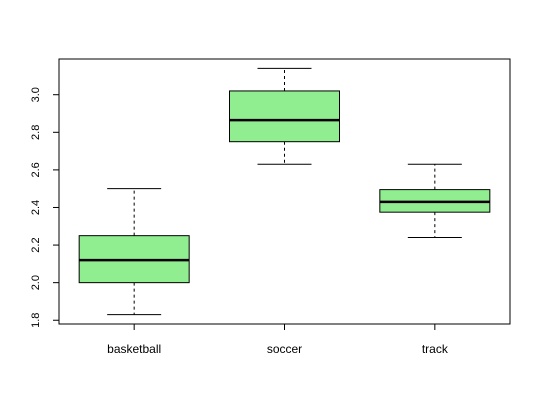 Image resolution: width=540 pixels, height=400 pixels. I want to click on y-tick-label: 3.0, so click(36, 94).